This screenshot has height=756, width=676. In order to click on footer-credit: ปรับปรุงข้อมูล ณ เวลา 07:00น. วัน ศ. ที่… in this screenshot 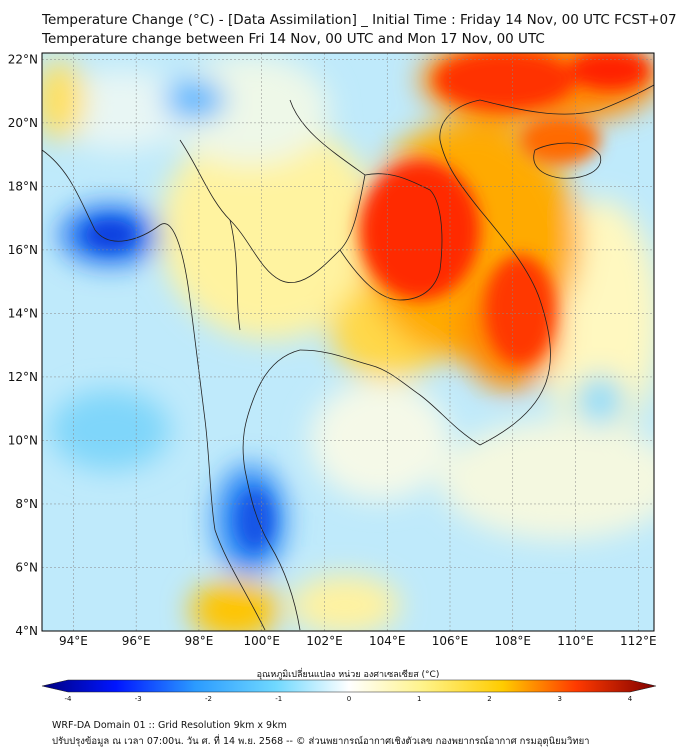, I will do `click(321, 741)`.